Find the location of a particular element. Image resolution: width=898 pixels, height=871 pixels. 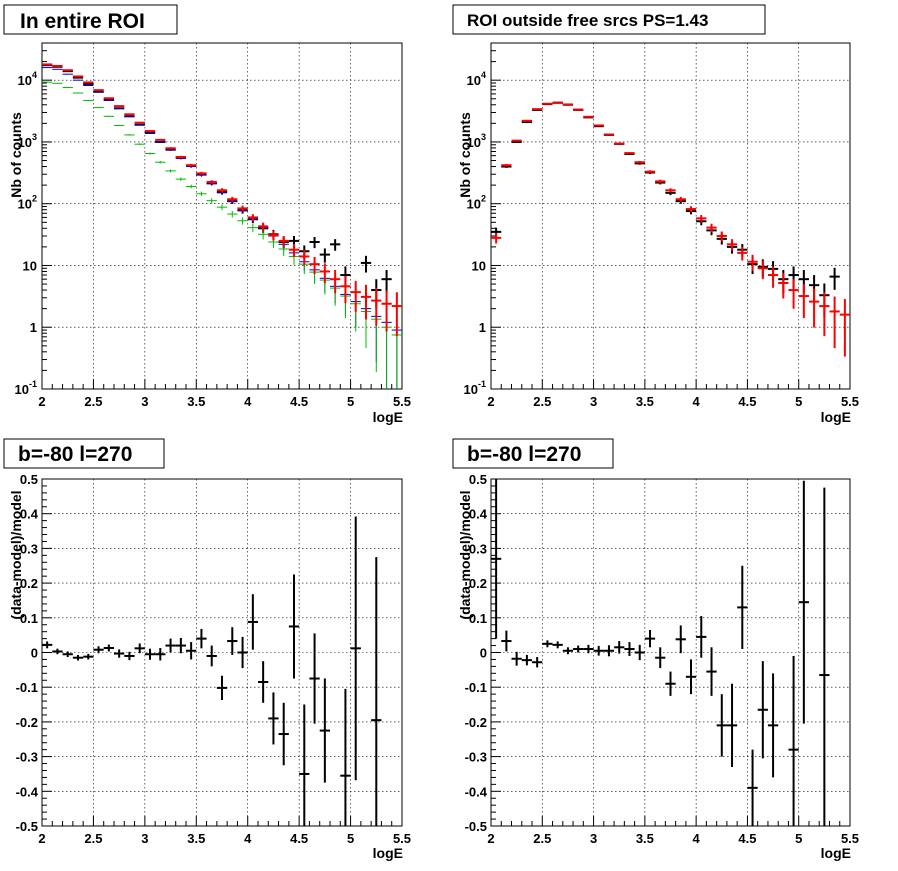

chart-title: In entire ROI is located at coordinates (82, 21).